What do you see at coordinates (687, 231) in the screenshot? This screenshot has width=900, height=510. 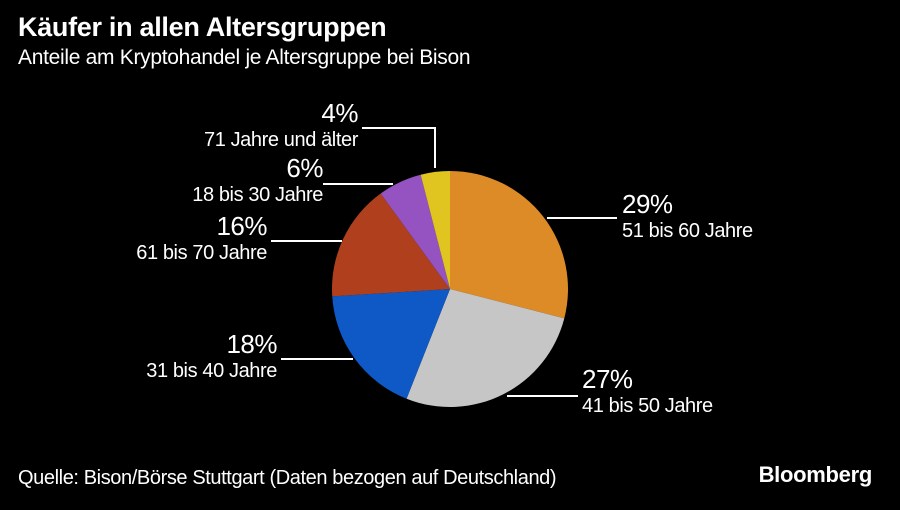 I see `callout-label: 51 bis 60 Jahre` at bounding box center [687, 231].